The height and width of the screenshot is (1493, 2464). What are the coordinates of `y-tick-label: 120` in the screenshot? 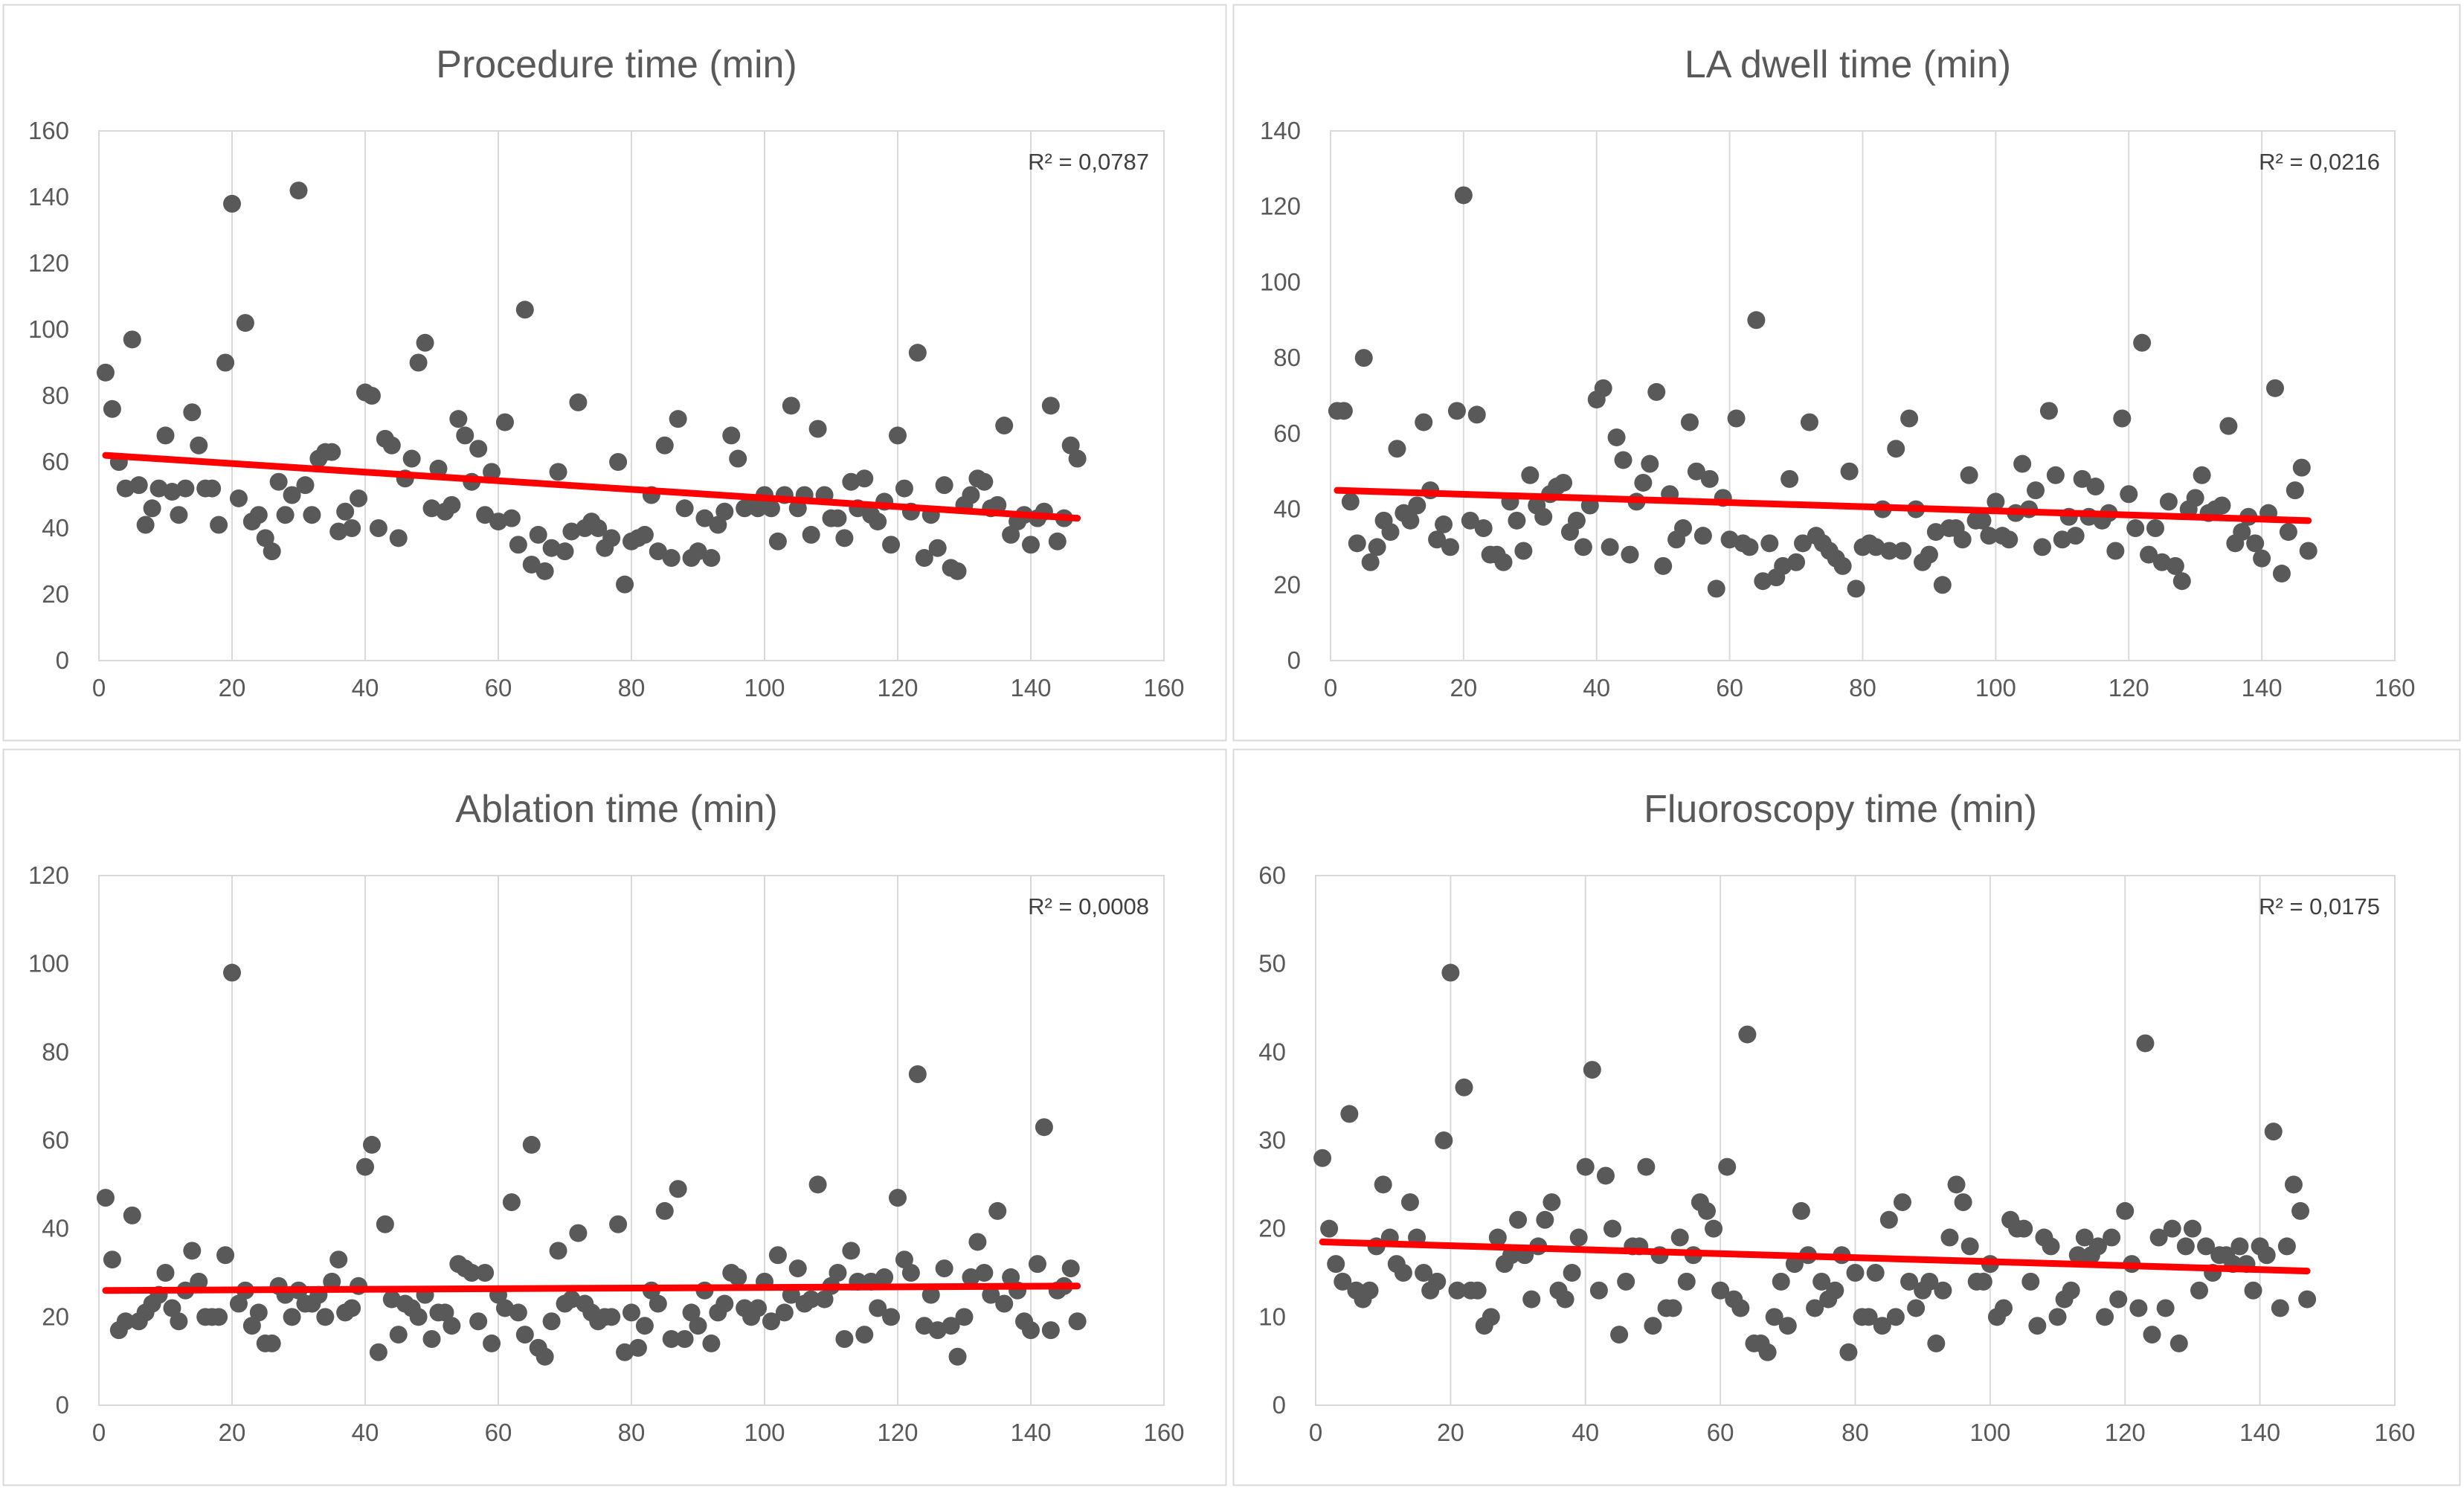 It's located at (48, 263).